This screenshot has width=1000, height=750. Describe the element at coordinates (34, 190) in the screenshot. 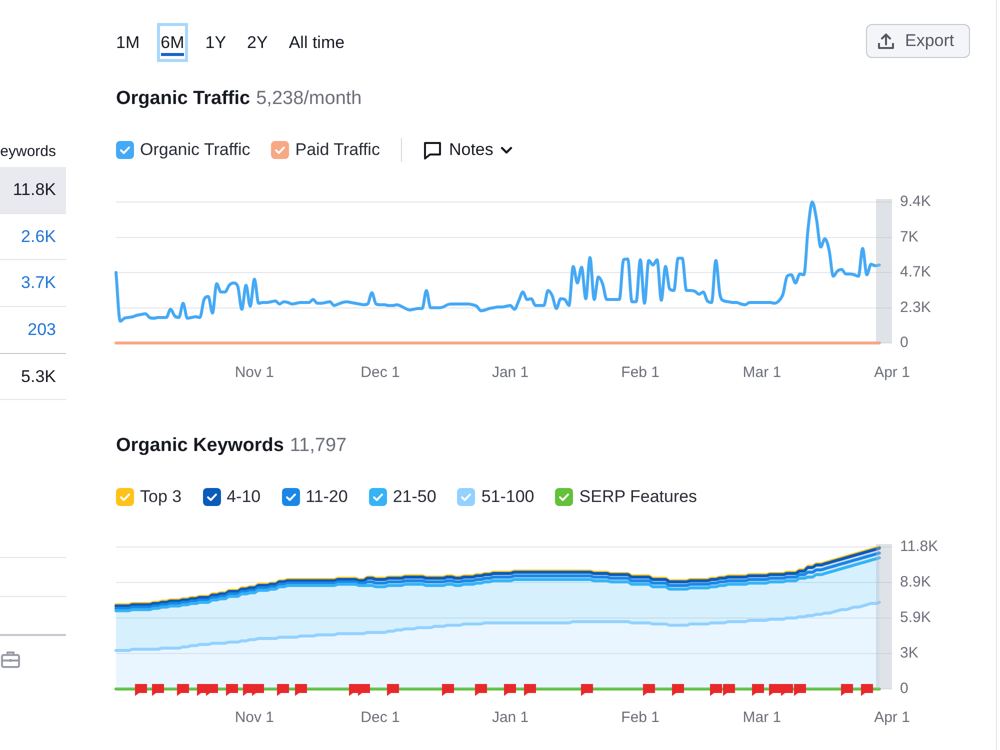

I see `text: 11.8K` at that location.